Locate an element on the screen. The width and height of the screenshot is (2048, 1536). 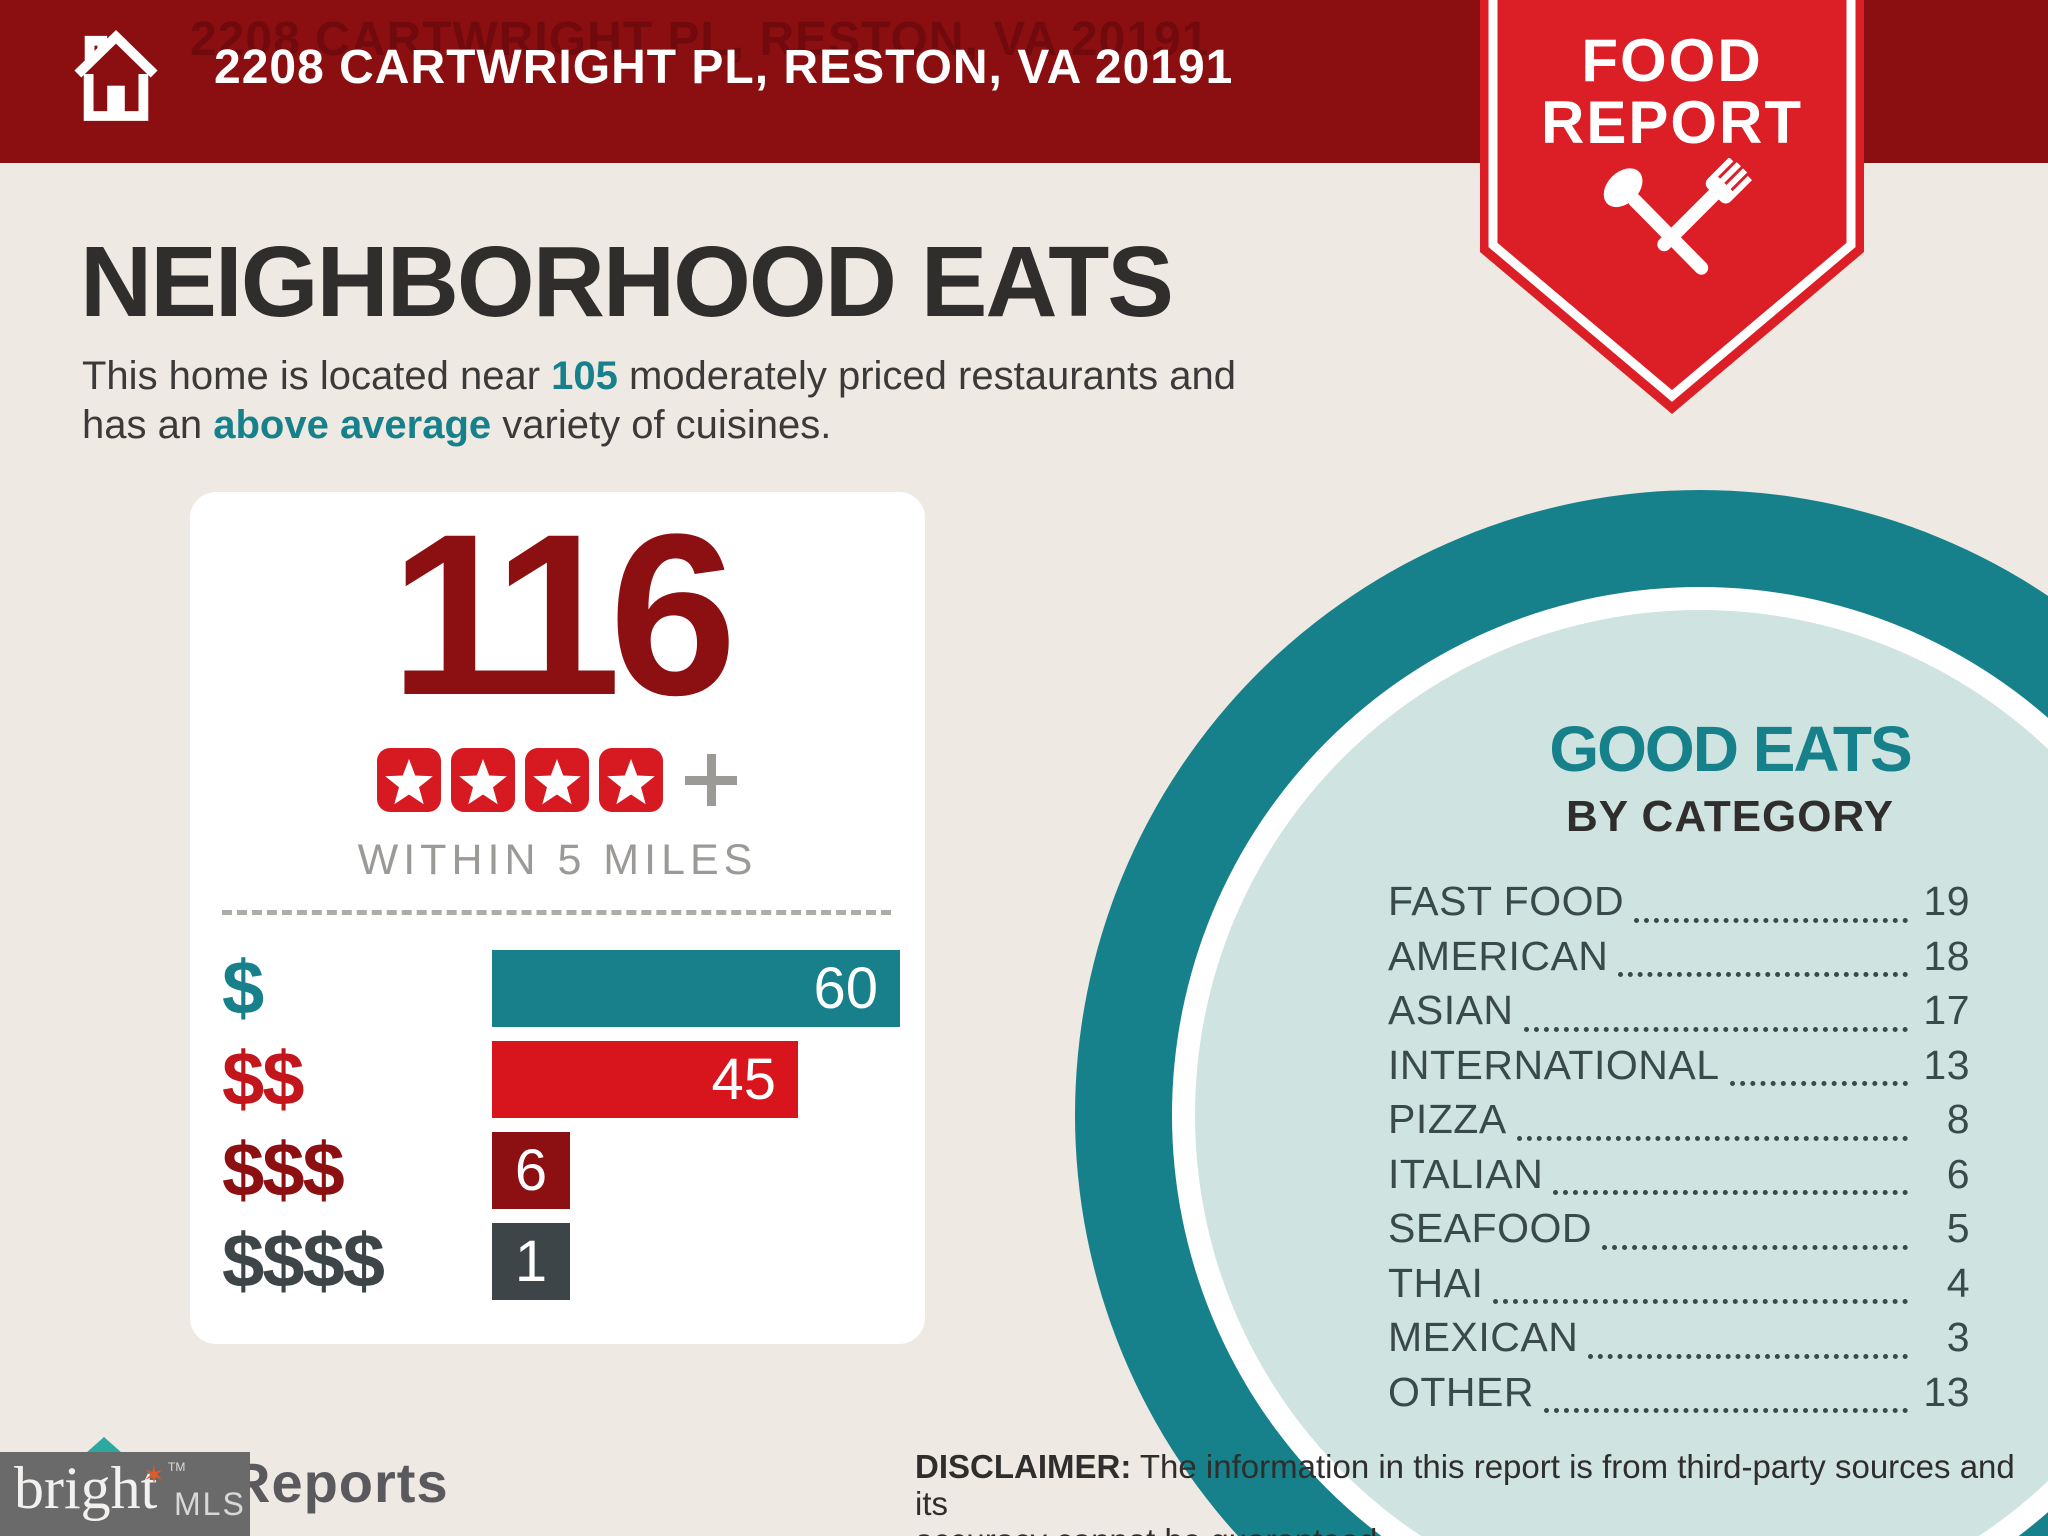
disclaimer-label: DISCLAIMER: is located at coordinates (1023, 1466).